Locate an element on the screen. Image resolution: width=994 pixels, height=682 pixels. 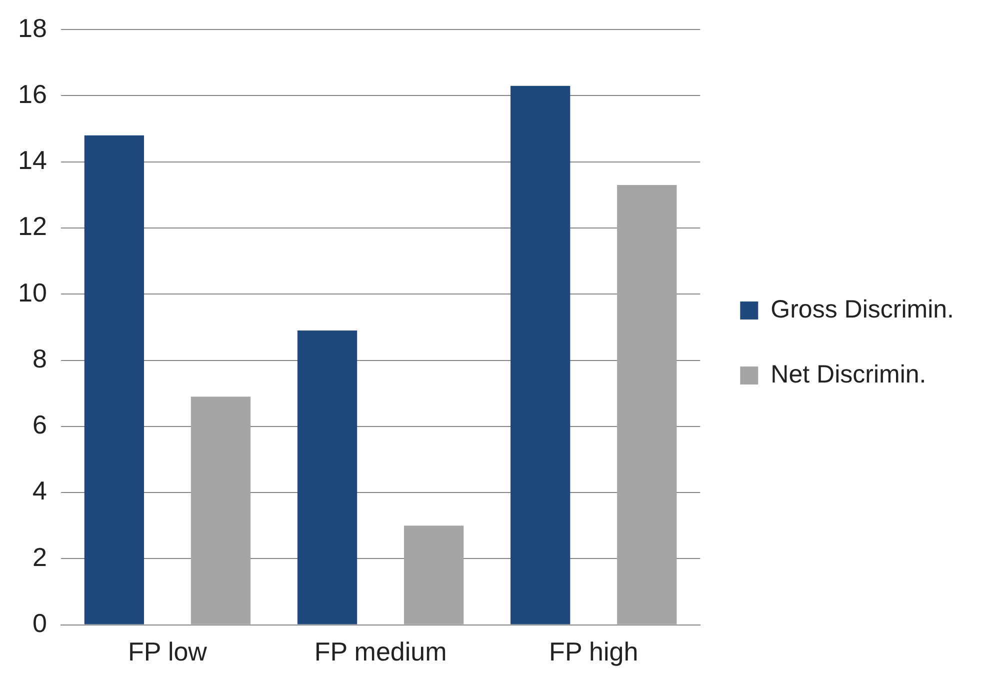
x-tick-label: FP low is located at coordinates (168, 651).